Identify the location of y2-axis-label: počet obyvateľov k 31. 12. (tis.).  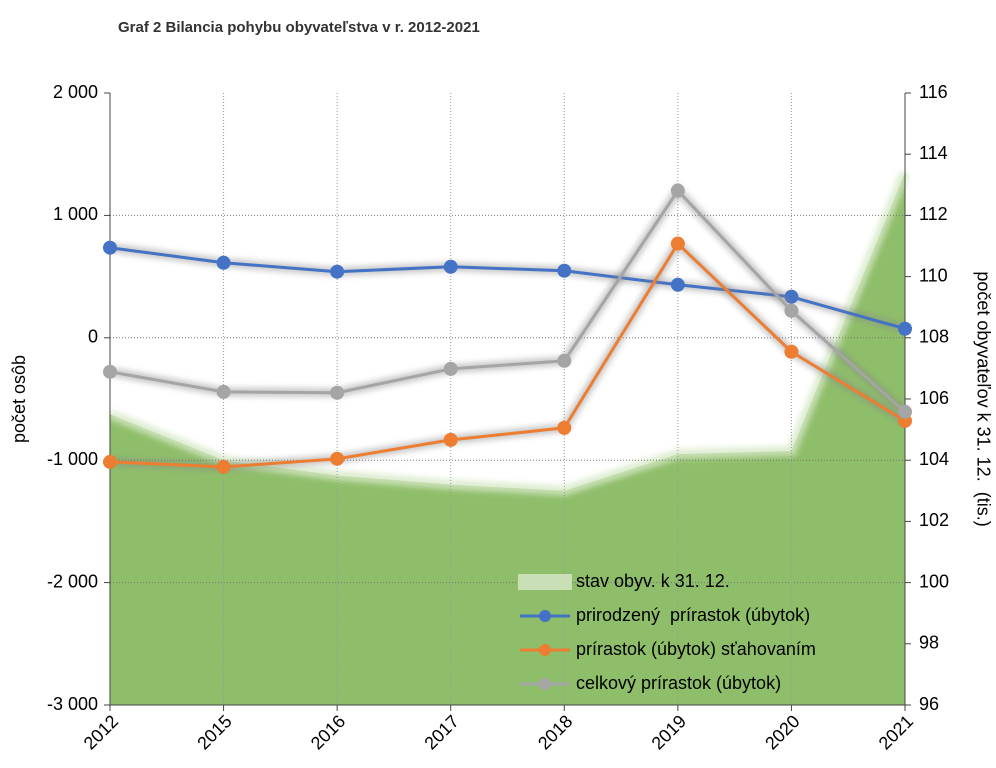
(983, 398).